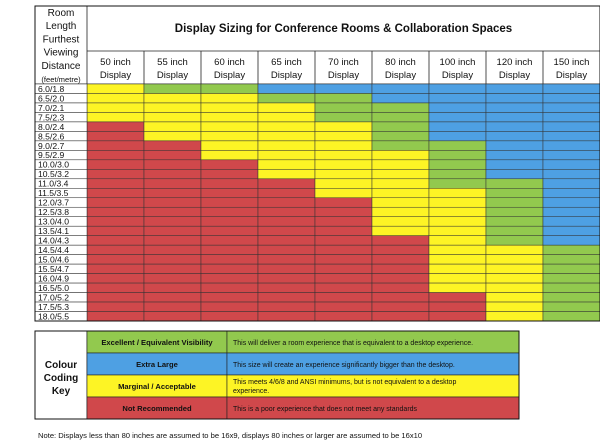  Describe the element at coordinates (53, 241) in the screenshot. I see `row-label: 14.0/4.3` at that location.